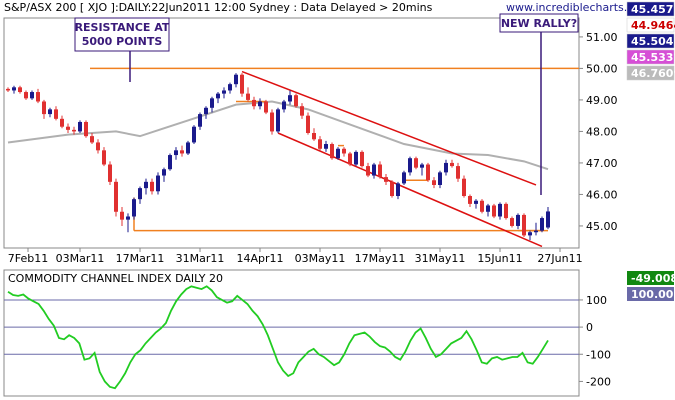  What do you see at coordinates (602, 68) in the screenshot?
I see `price-tick-label: 50.00` at bounding box center [602, 68].